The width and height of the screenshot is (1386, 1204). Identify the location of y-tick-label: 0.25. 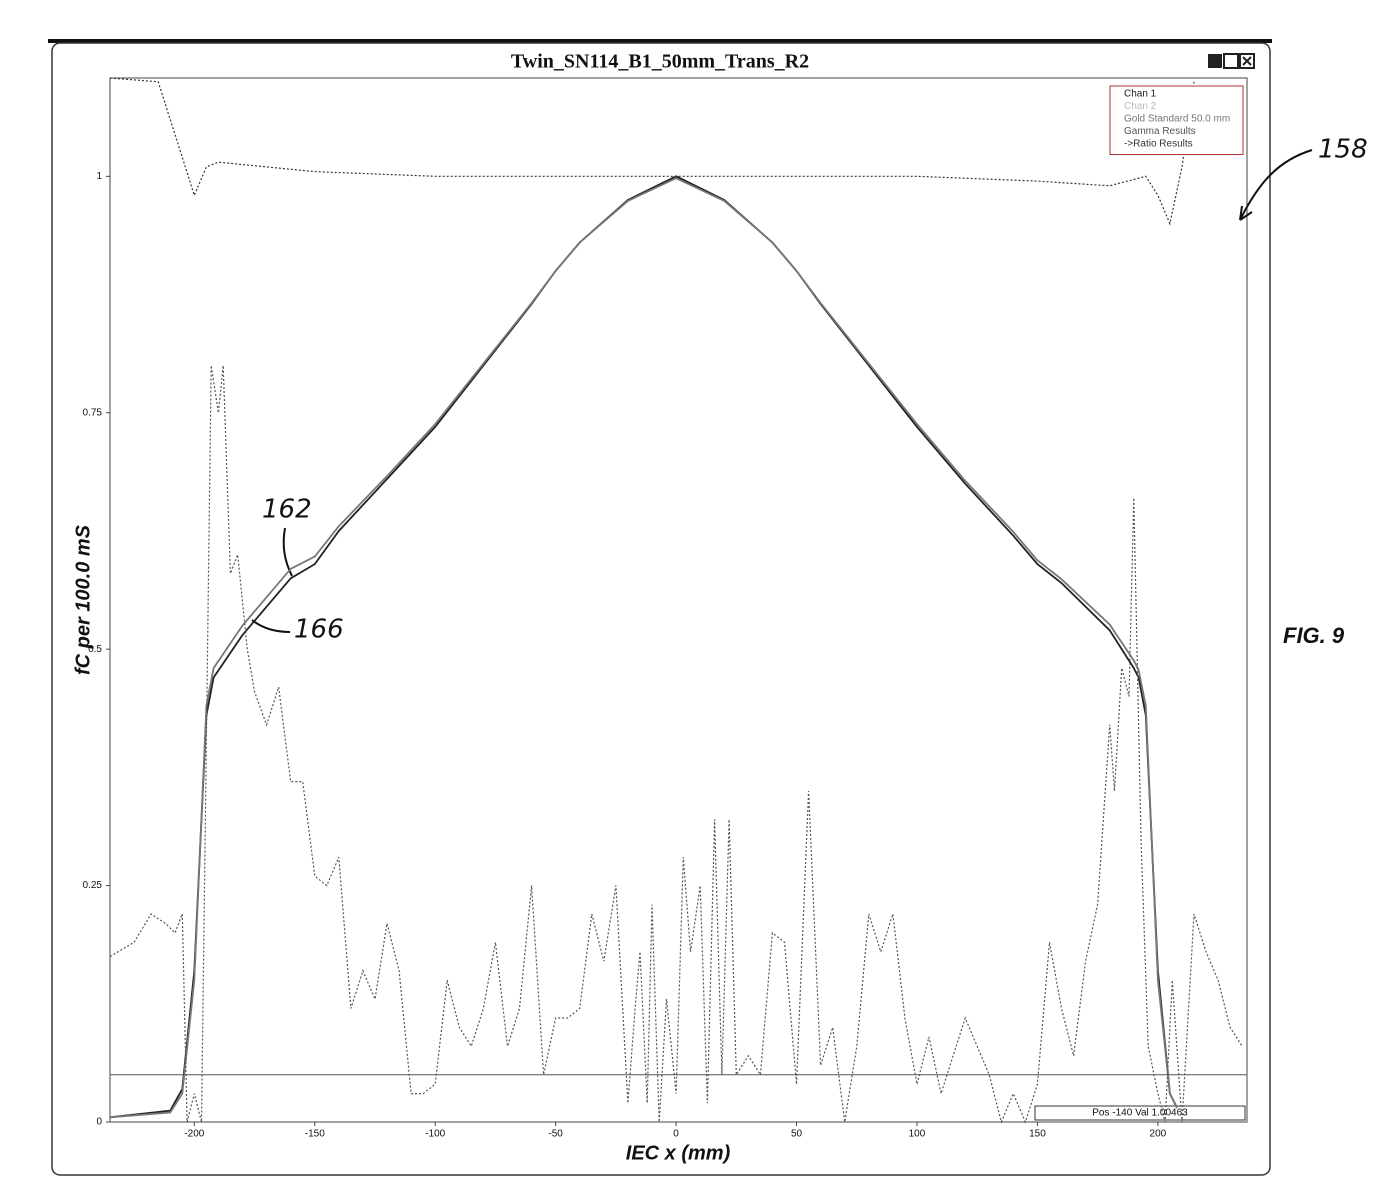
(93, 885).